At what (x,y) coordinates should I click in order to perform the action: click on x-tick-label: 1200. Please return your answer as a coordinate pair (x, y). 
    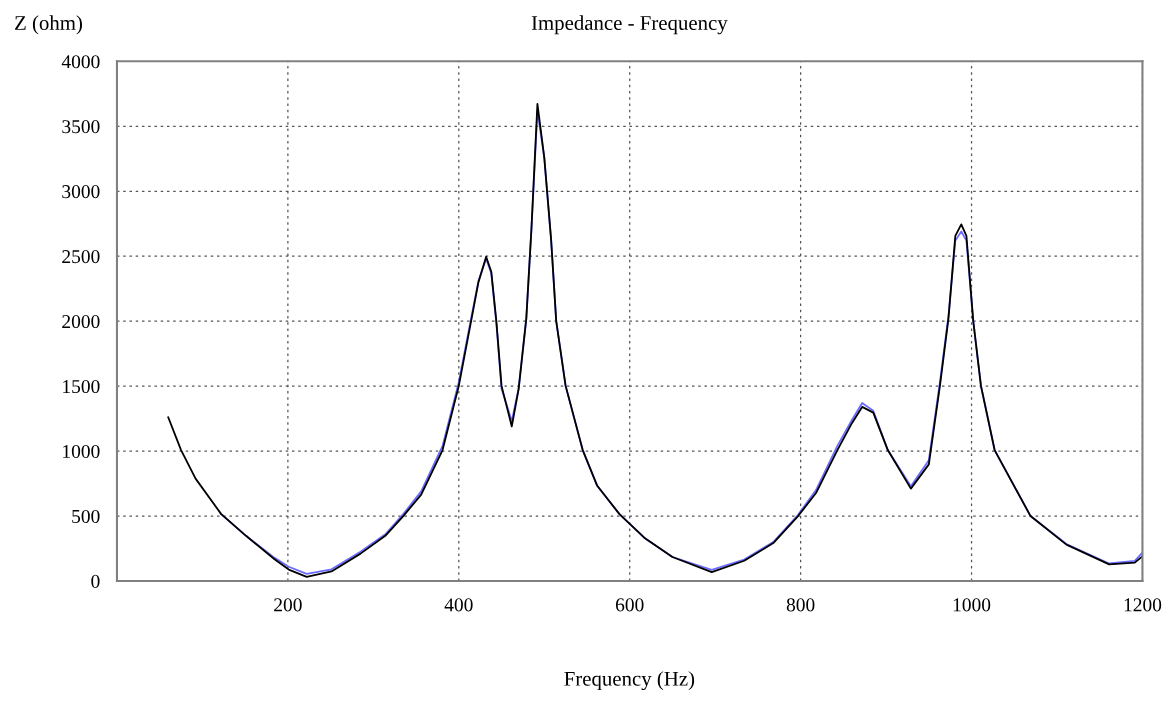
    Looking at the image, I should click on (1143, 605).